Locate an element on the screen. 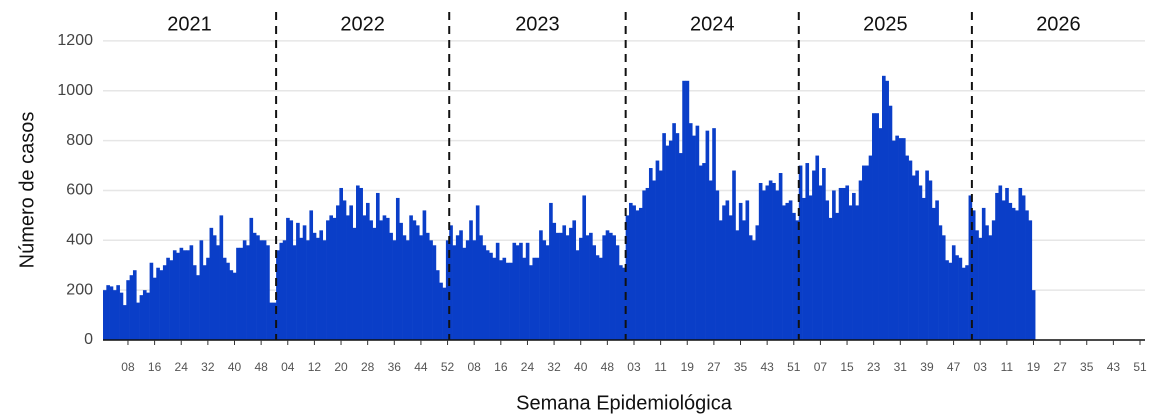  x-tick-label: 12 is located at coordinates (315, 367).